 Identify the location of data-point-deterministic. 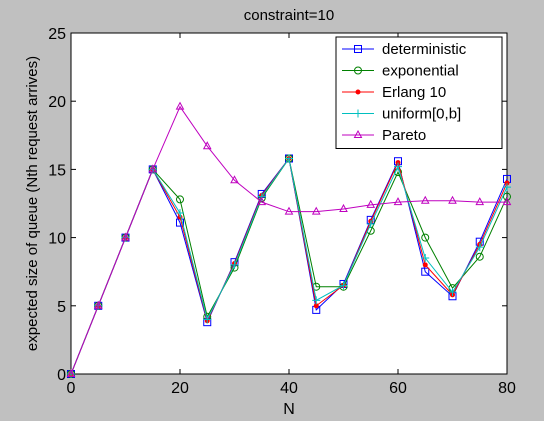
(425, 271).